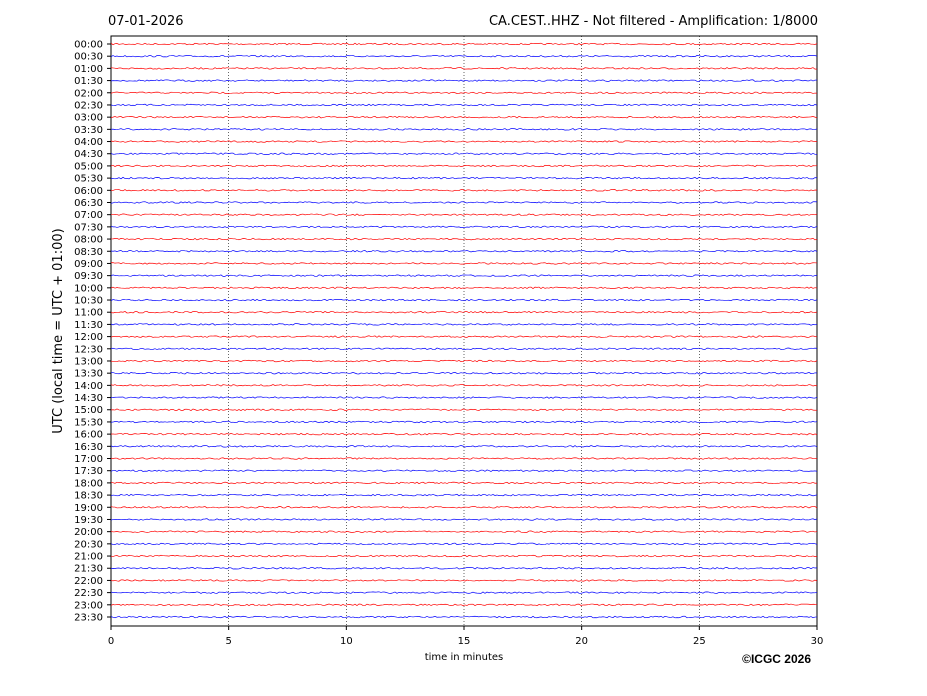 The height and width of the screenshot is (696, 927). What do you see at coordinates (88, 203) in the screenshot?
I see `y-tick-label: 06:30` at bounding box center [88, 203].